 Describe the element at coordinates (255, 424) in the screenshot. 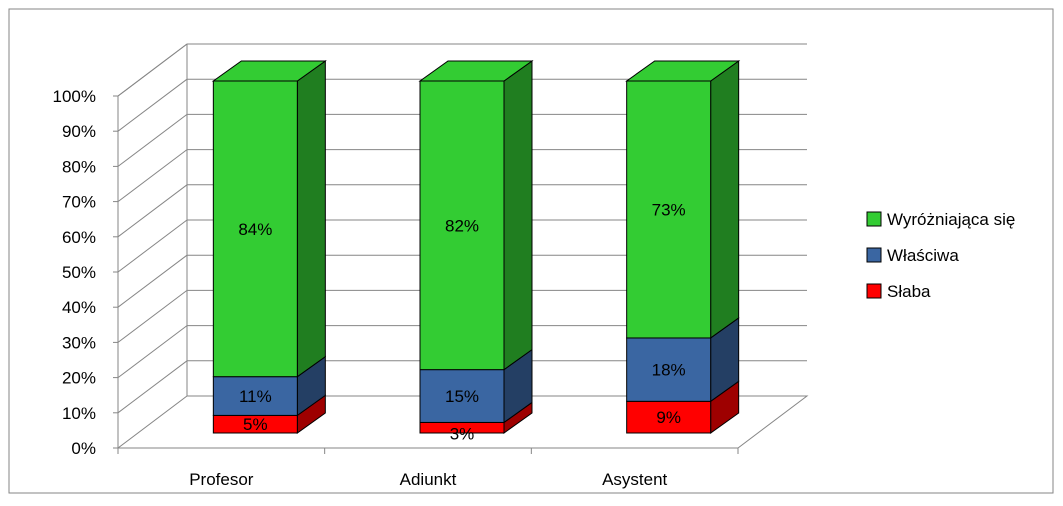

I see `data-label: 5%` at that location.